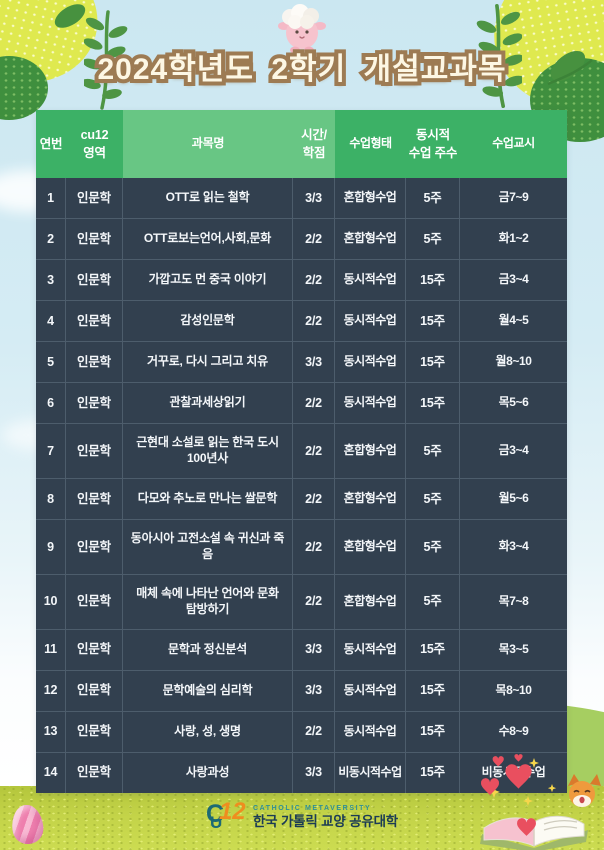 This screenshot has width=604, height=850. What do you see at coordinates (325, 821) in the screenshot?
I see `footer-org-name: 한국 가톨릭 교양 공유대학` at bounding box center [325, 821].